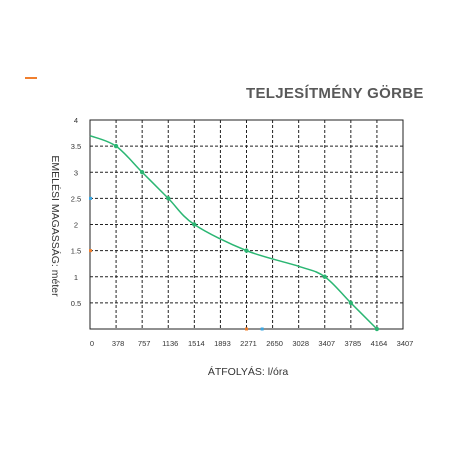  What do you see at coordinates (379, 343) in the screenshot?
I see `x-tick-label: 4164` at bounding box center [379, 343].